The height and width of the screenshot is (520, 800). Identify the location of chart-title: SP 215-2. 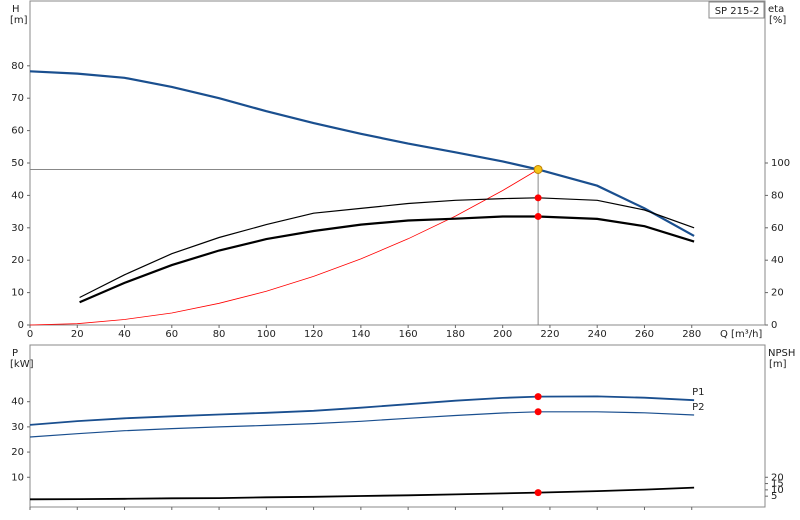
(737, 11).